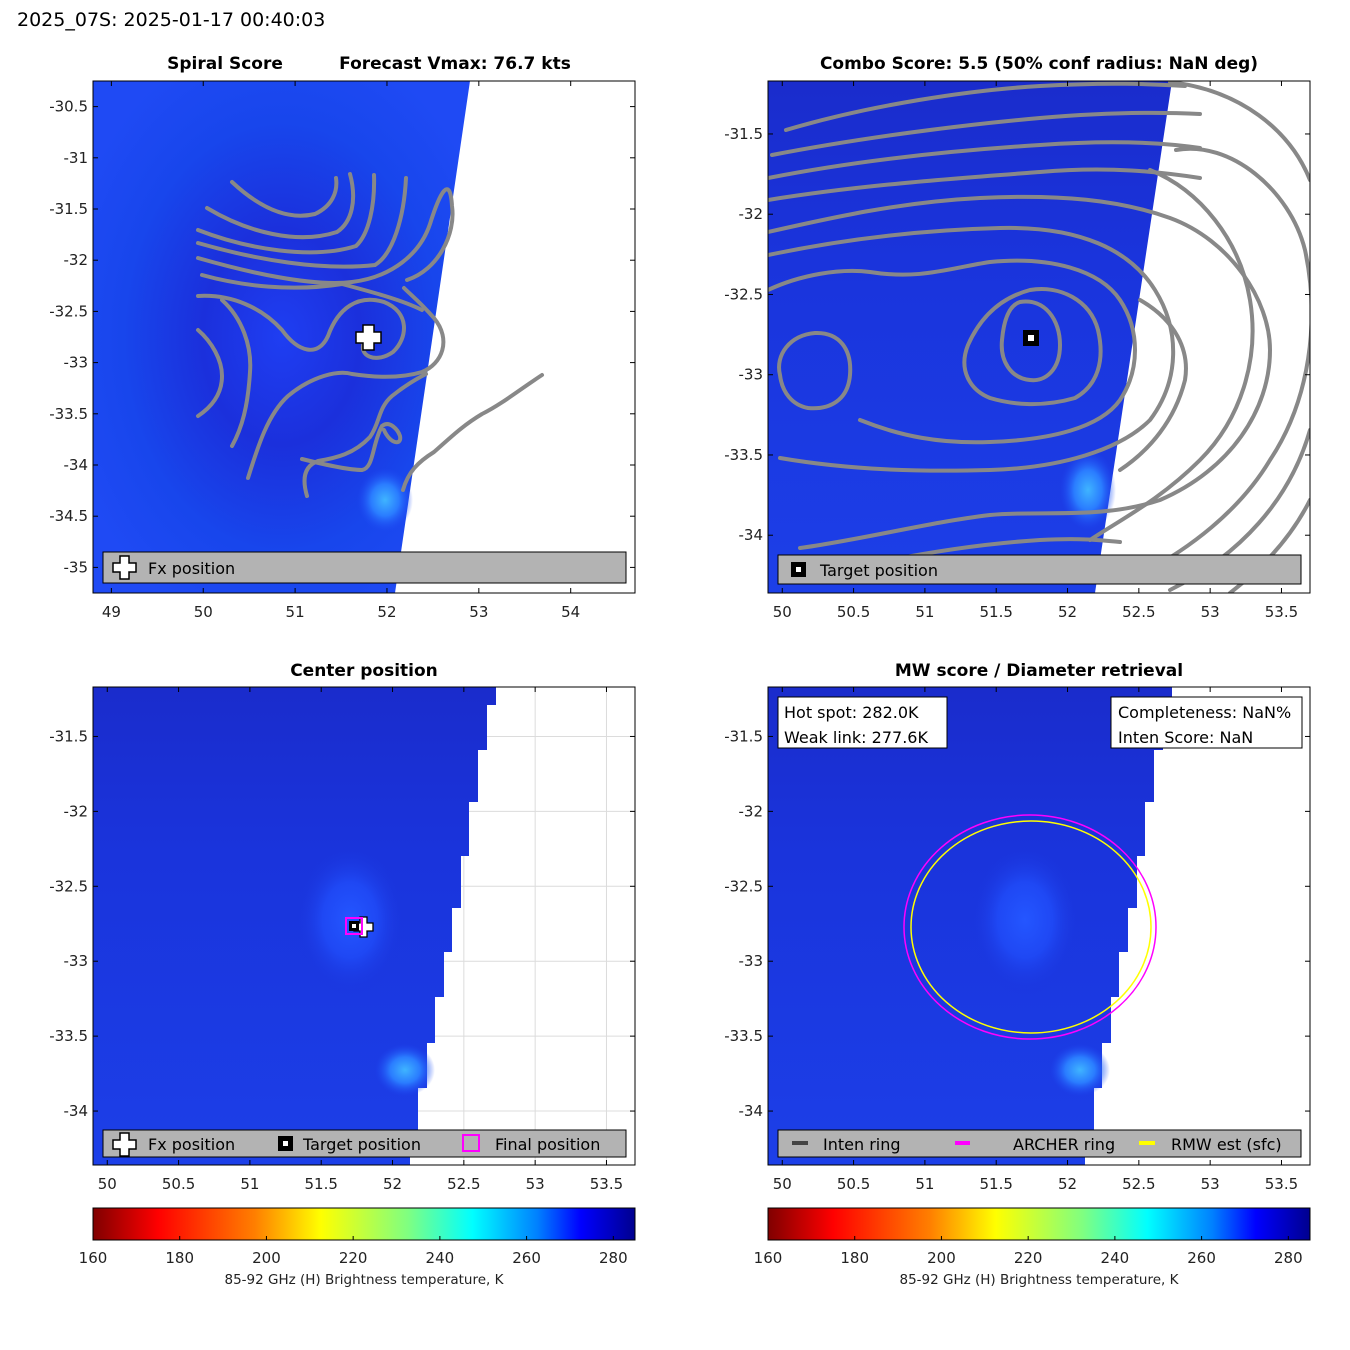  I want to click on y-tick-label: -34.5, so click(68, 516).